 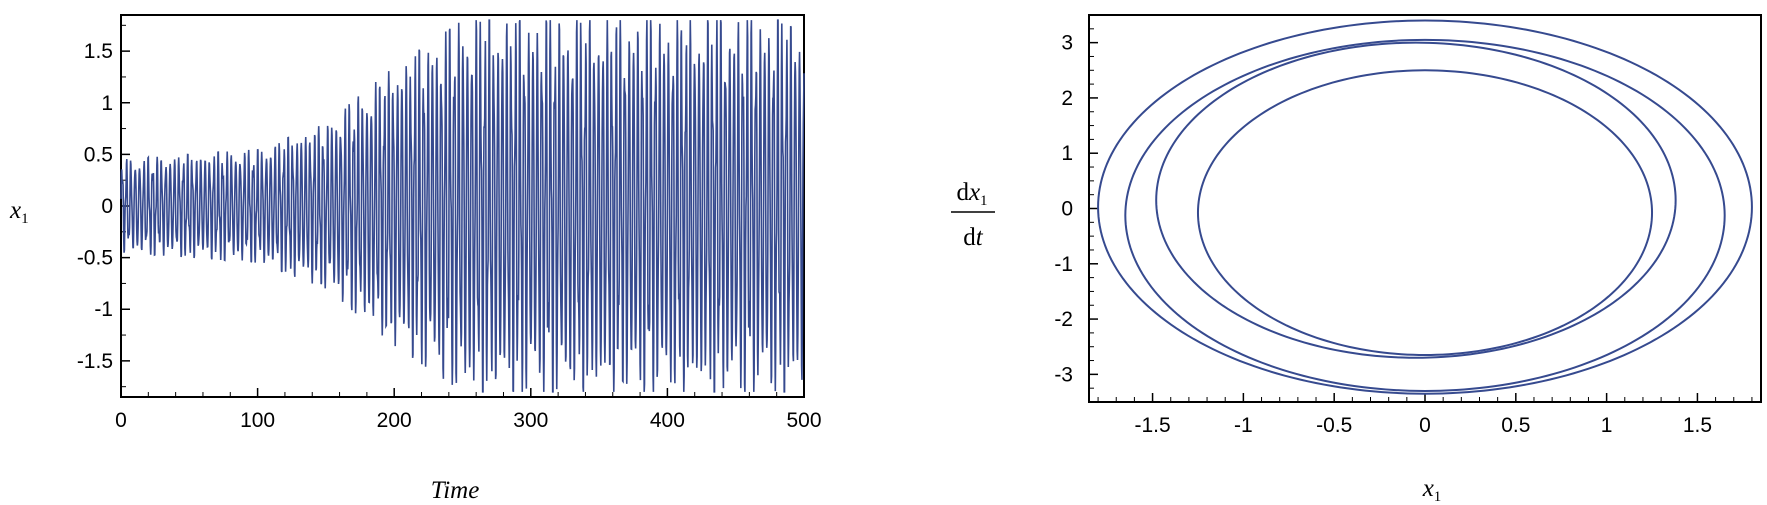 What do you see at coordinates (1063, 264) in the screenshot?
I see `right-y-tick-label: -1` at bounding box center [1063, 264].